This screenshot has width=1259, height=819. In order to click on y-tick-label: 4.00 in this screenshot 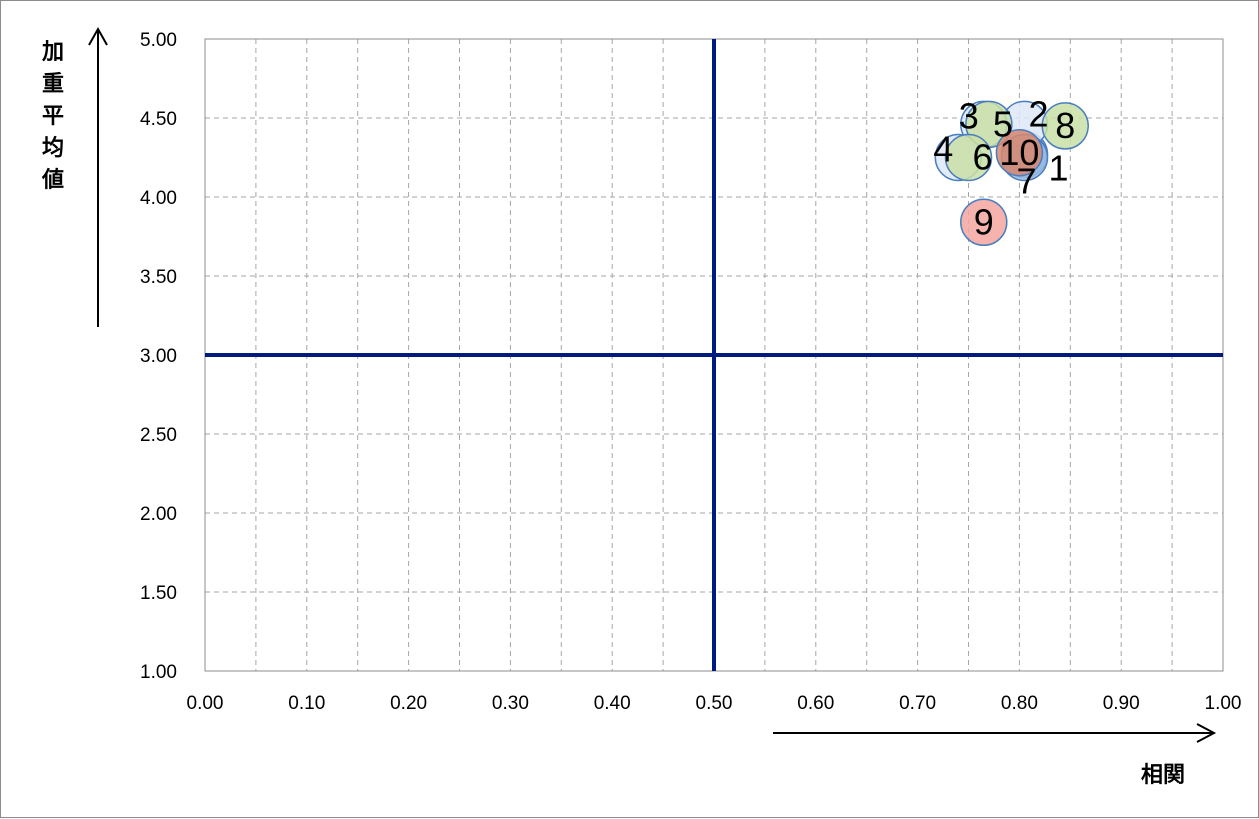, I will do `click(158, 198)`.